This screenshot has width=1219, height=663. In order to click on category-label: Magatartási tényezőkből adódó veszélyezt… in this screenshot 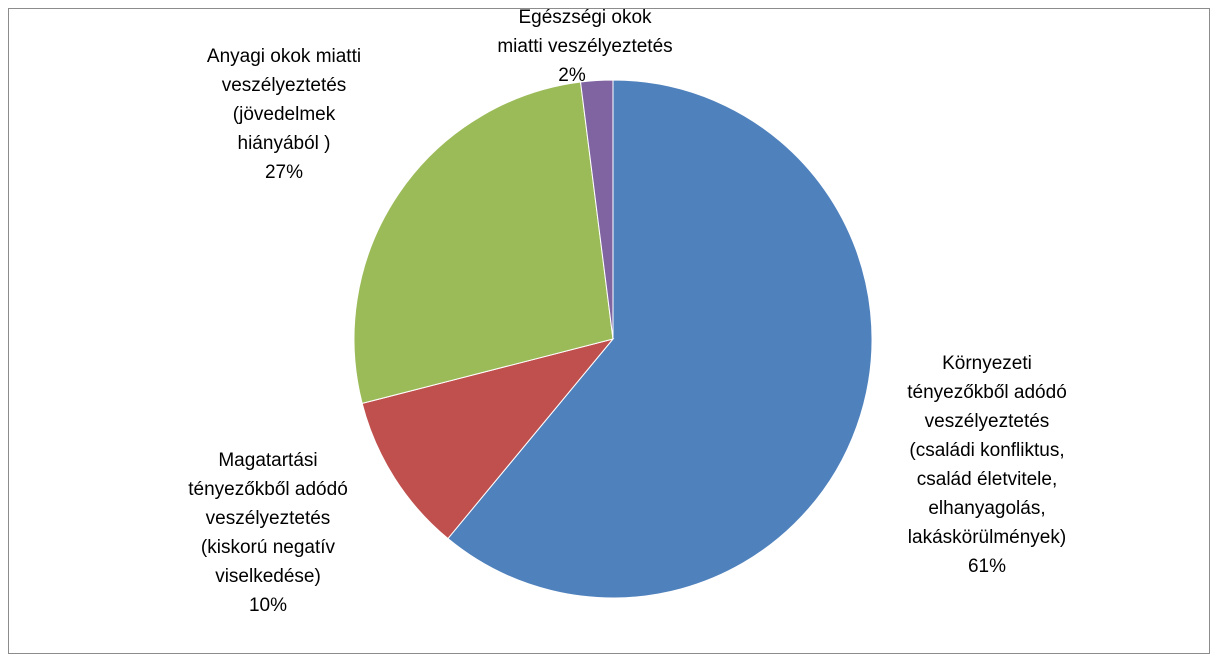, I will do `click(268, 518)`.